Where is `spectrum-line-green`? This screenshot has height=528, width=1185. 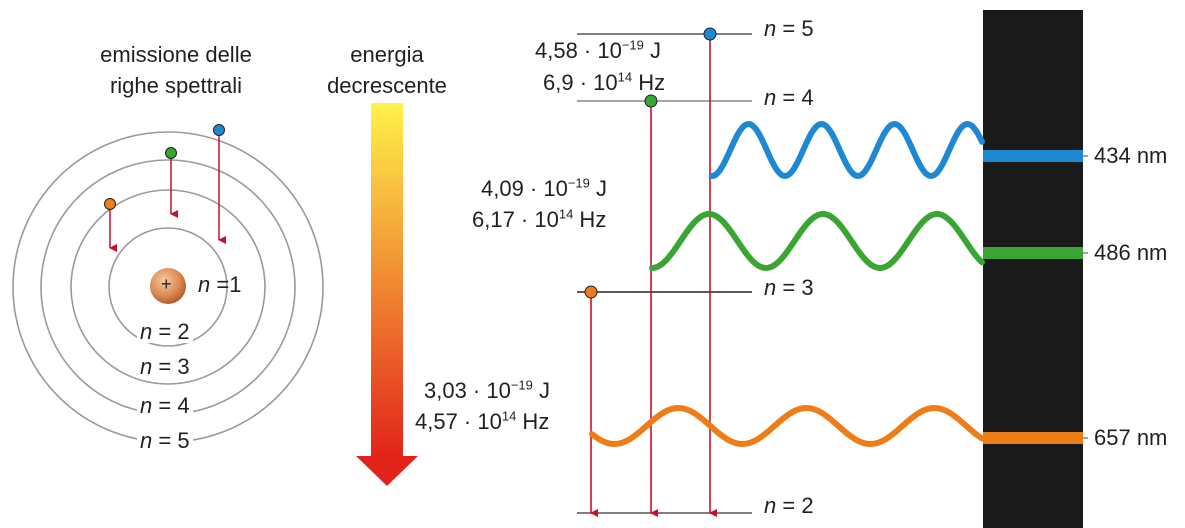
spectrum-line-green is located at coordinates (1033, 253).